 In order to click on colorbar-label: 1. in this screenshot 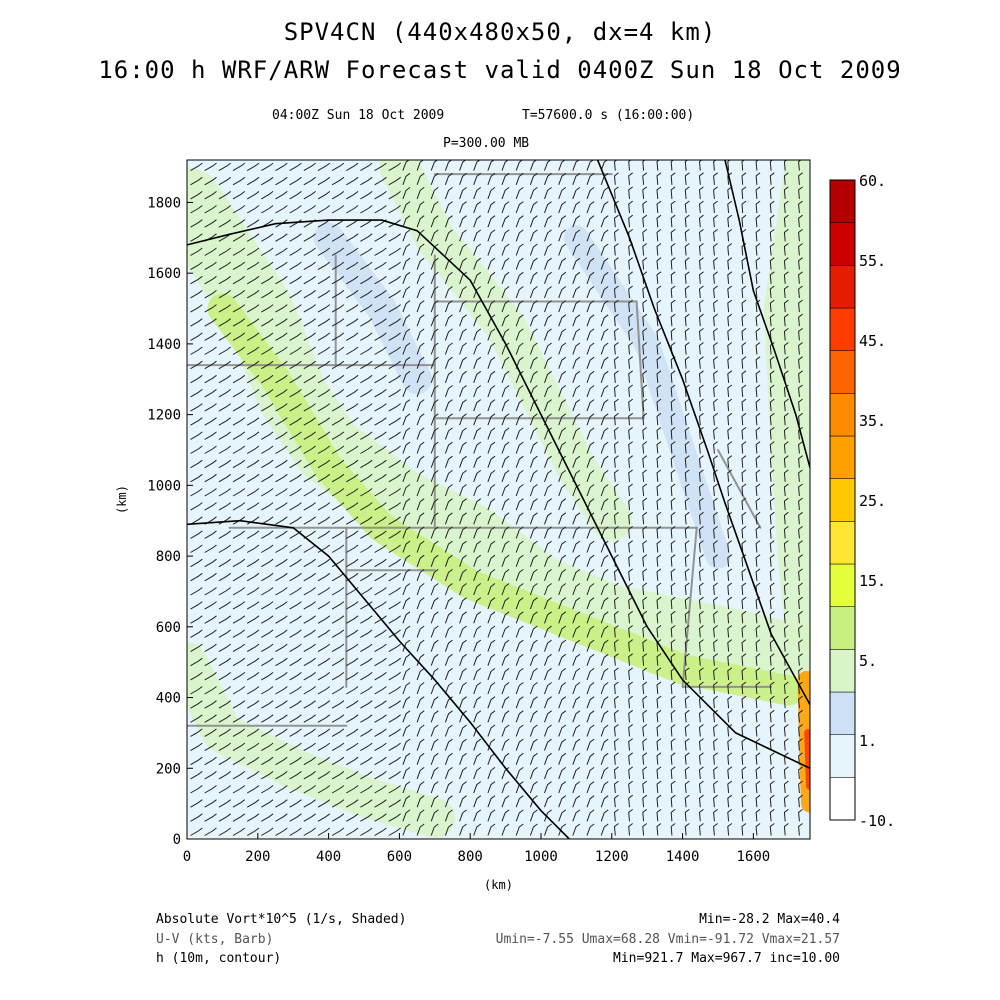, I will do `click(868, 741)`.